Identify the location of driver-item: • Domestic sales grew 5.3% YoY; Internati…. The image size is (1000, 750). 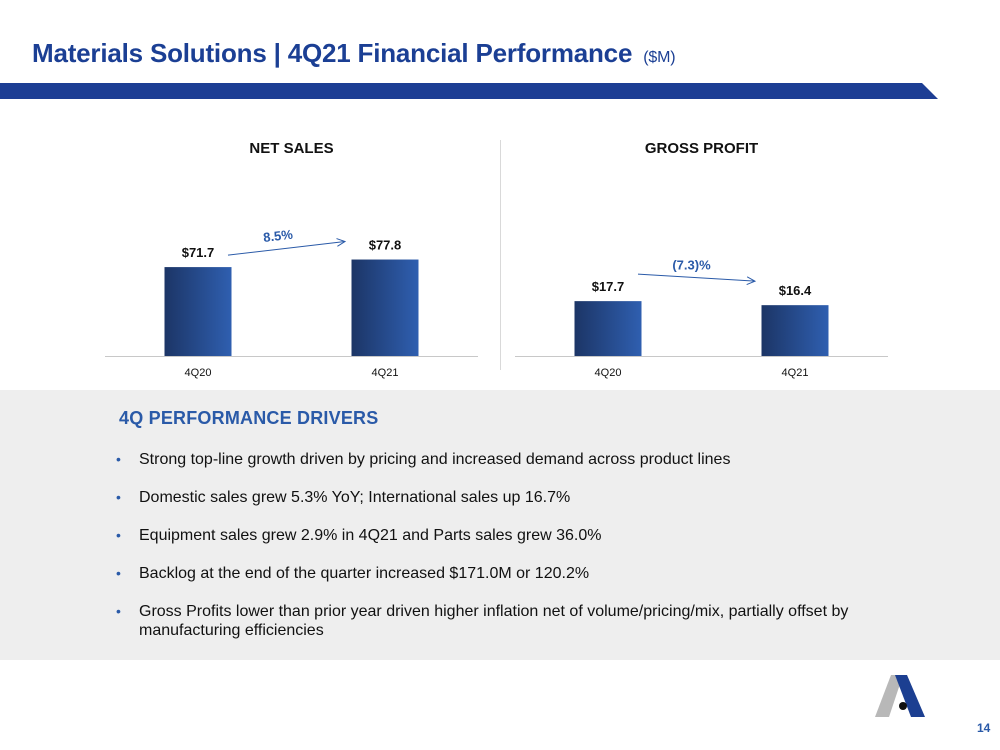
(516, 497).